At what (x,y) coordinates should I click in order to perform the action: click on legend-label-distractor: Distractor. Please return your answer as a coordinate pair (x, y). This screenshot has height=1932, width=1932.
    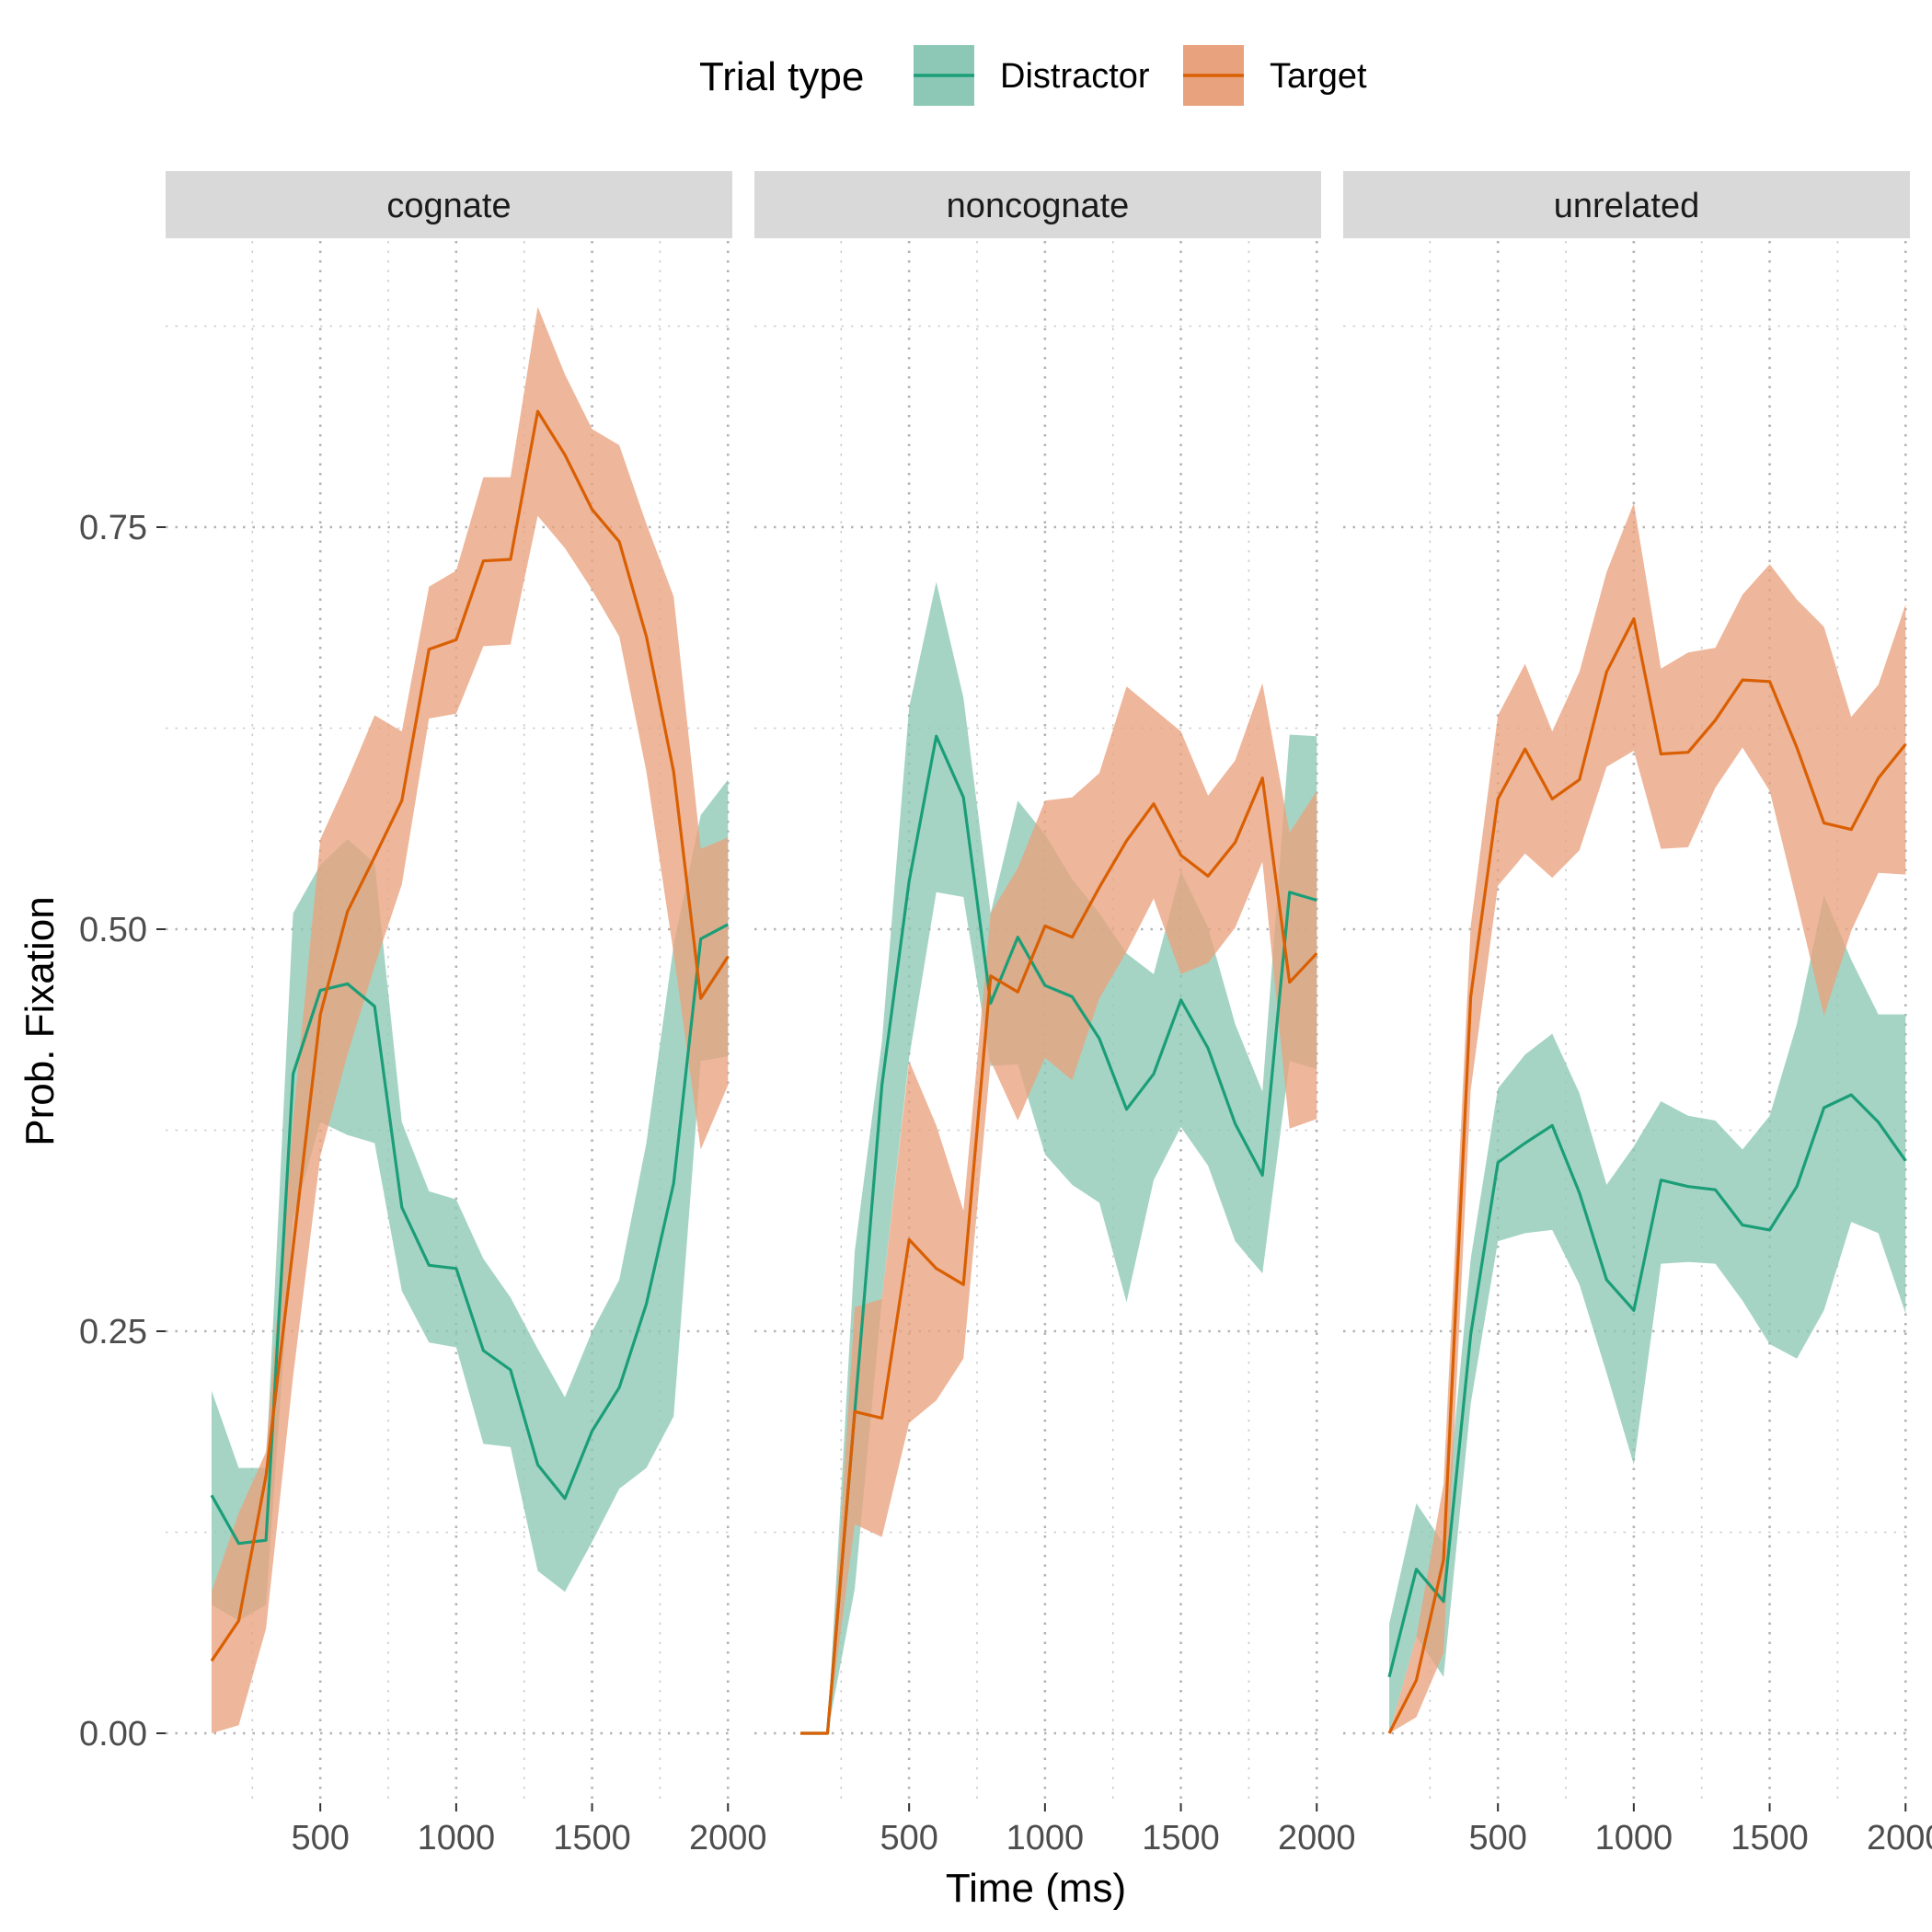
    Looking at the image, I should click on (1075, 76).